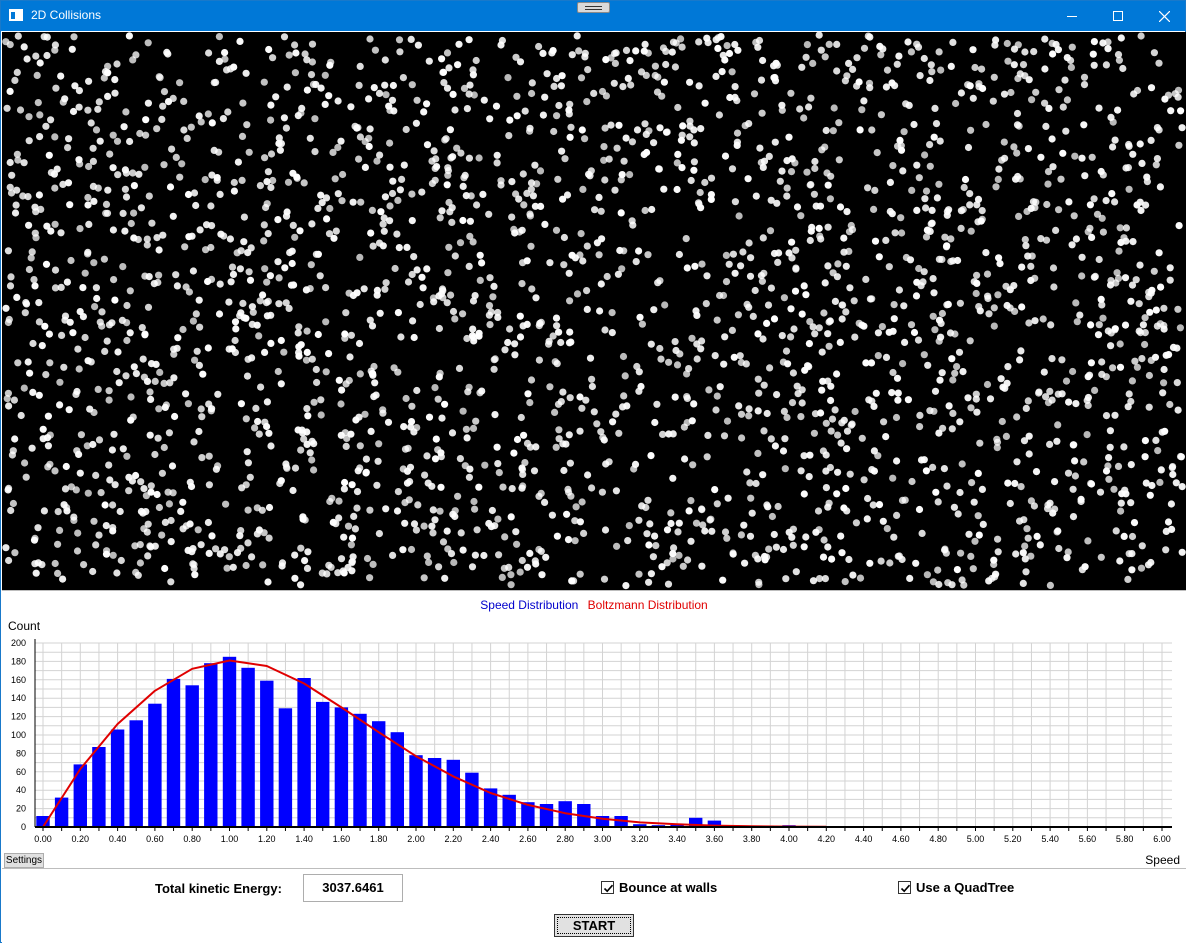 The image size is (1186, 943). What do you see at coordinates (594, 925) in the screenshot?
I see `start-button: START` at bounding box center [594, 925].